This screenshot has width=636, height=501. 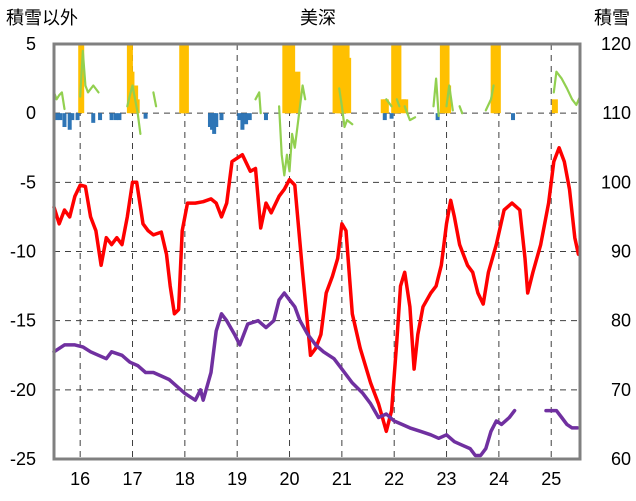 What do you see at coordinates (621, 459) in the screenshot?
I see `y-right-tick-label: 60` at bounding box center [621, 459].